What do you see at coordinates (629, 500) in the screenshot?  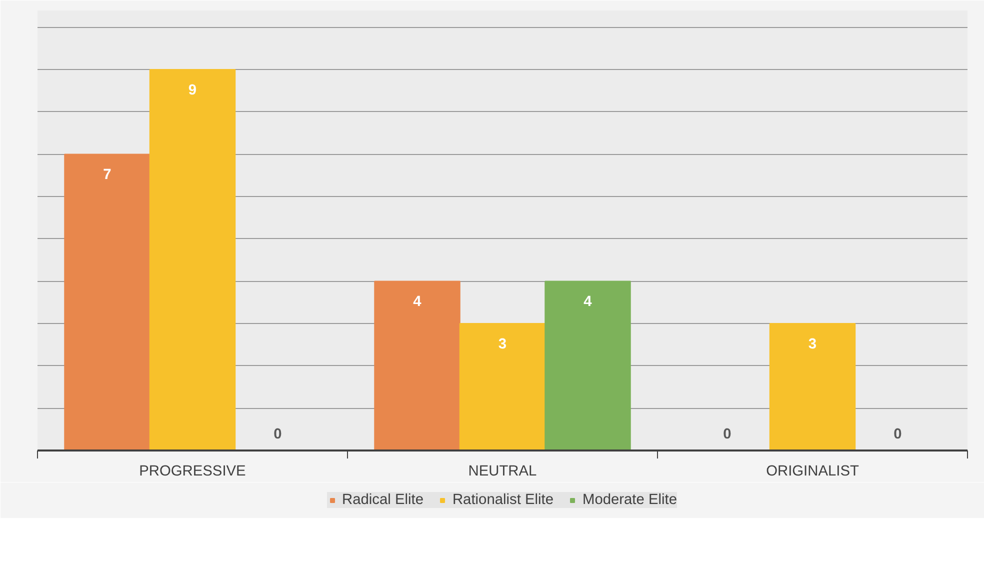 I see `legend-label: Moderate Elite` at bounding box center [629, 500].